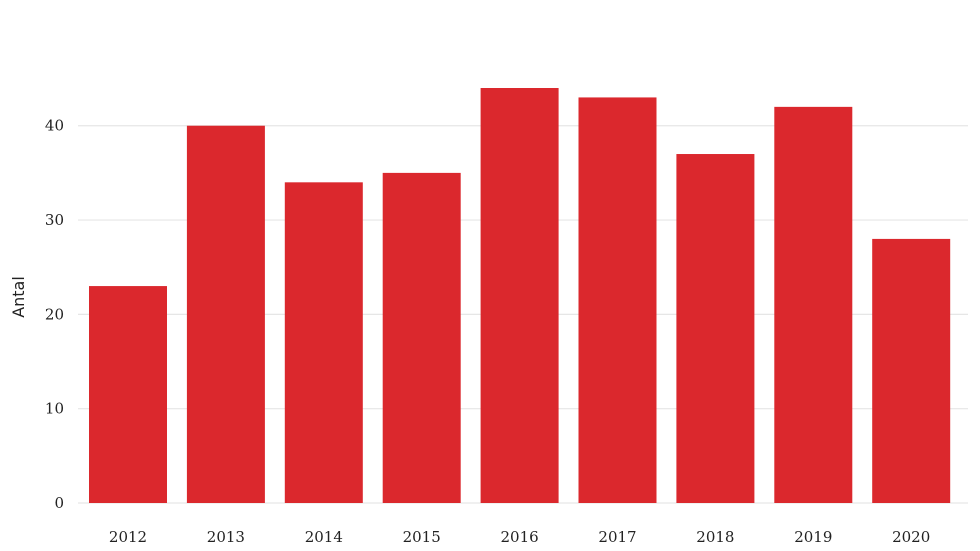  I want to click on y-tick-labels: 0 10 20 30 40, so click(54, 314).